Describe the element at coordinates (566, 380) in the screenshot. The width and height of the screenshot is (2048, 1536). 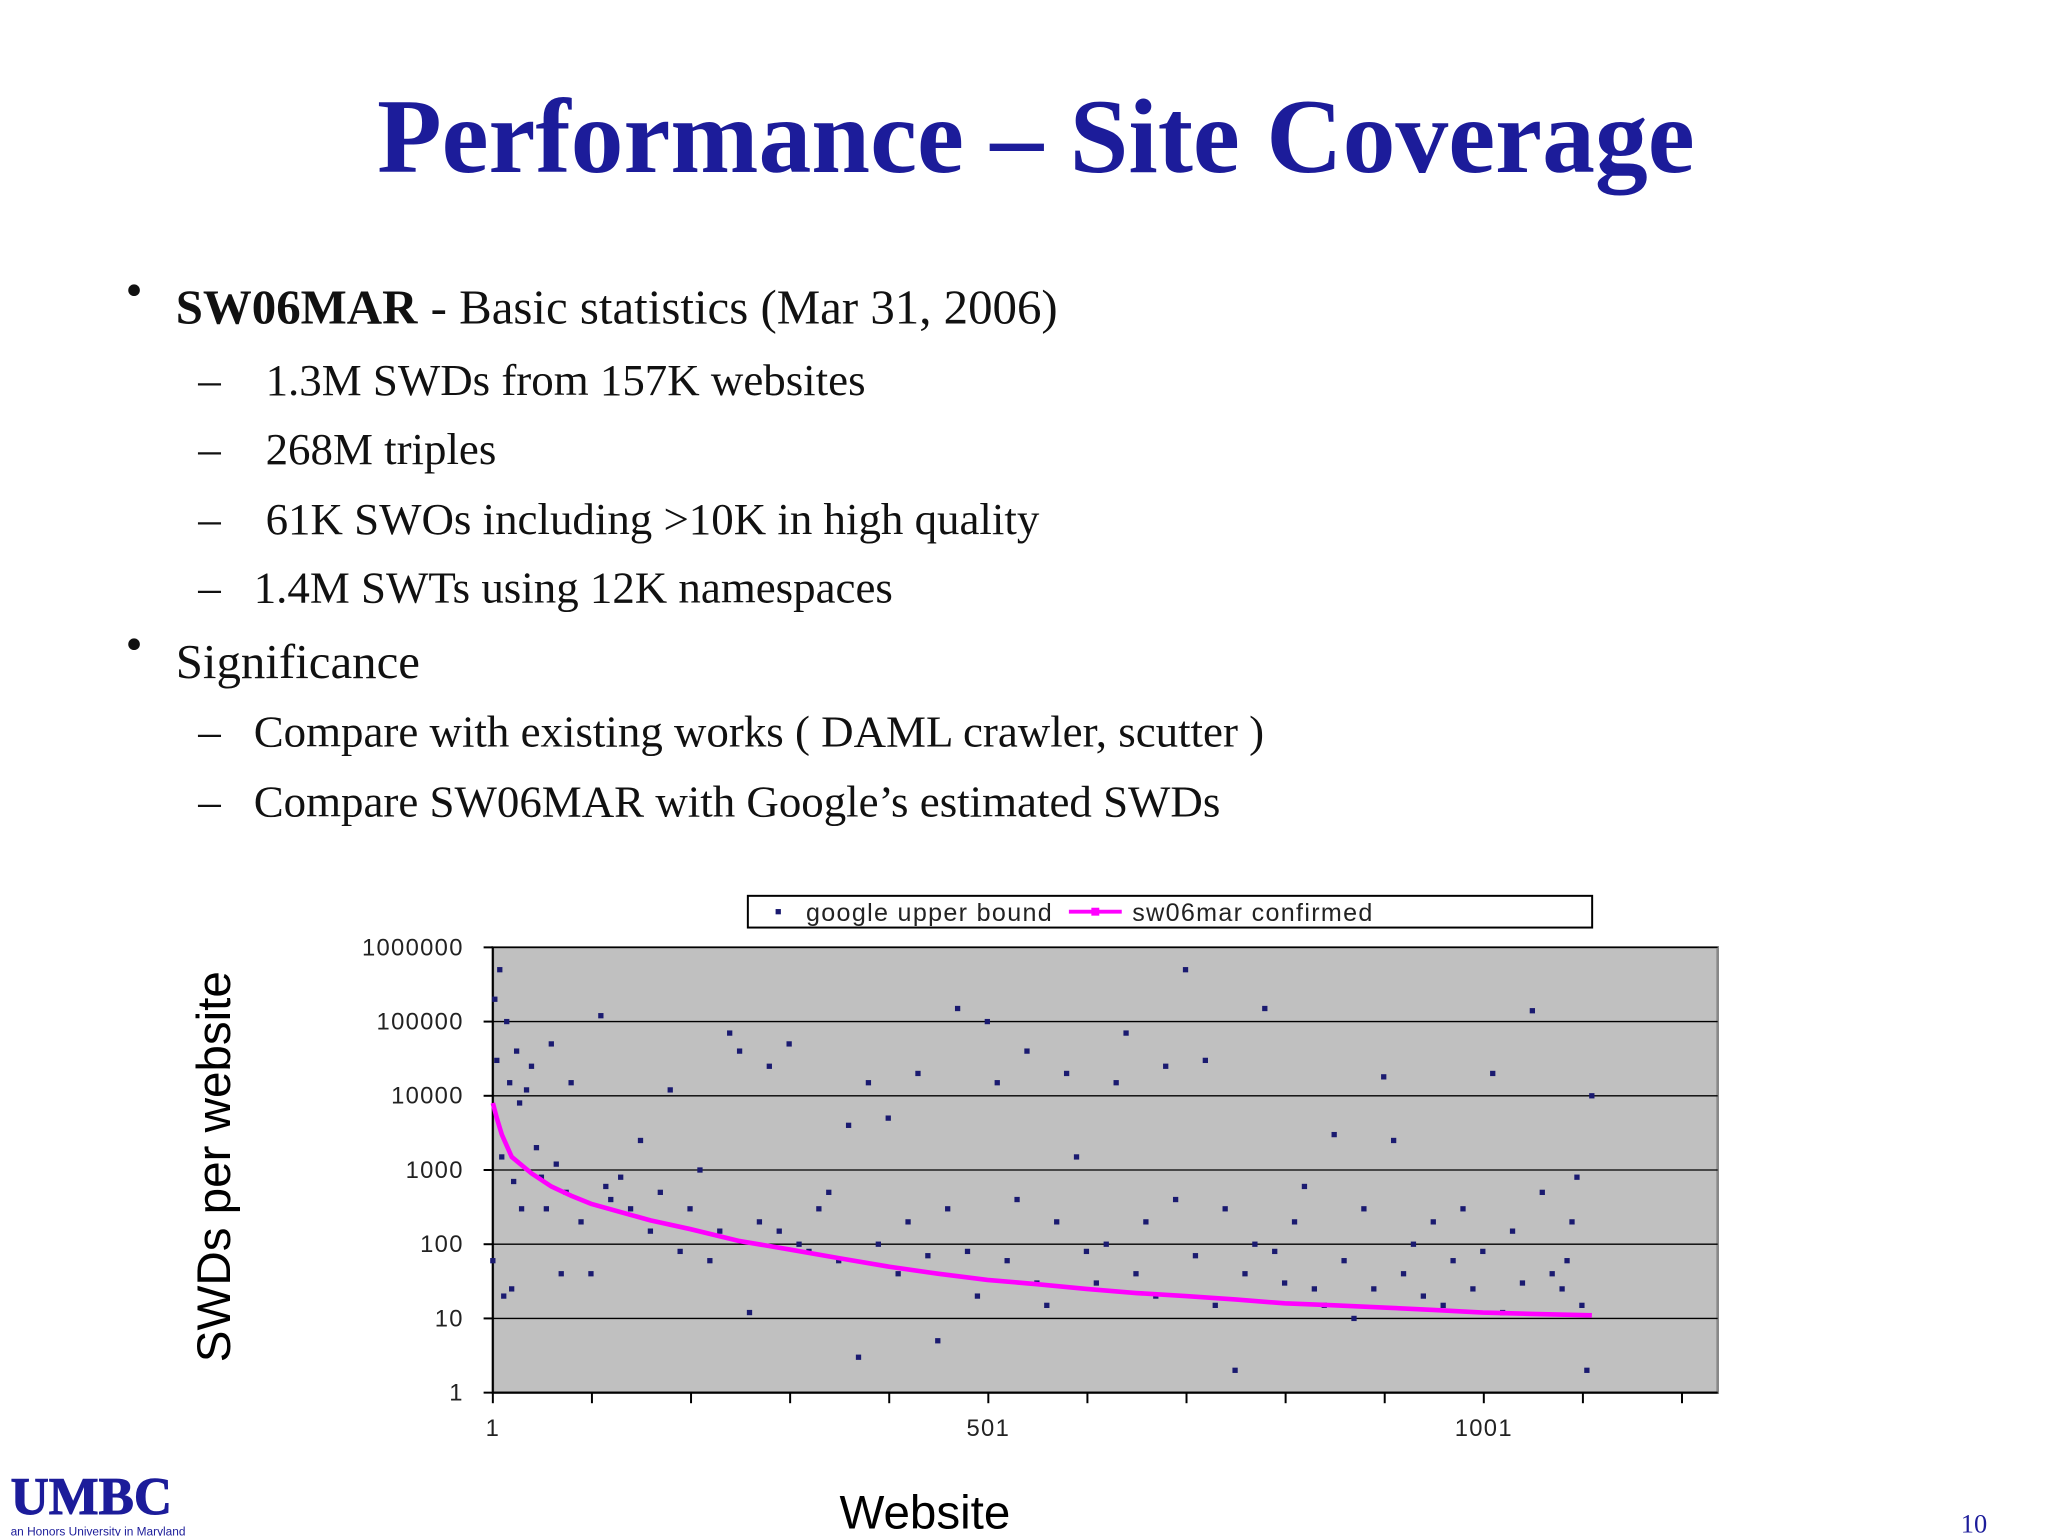
I see `sub-bullet: 1.3M SWDs from 157K websites` at that location.